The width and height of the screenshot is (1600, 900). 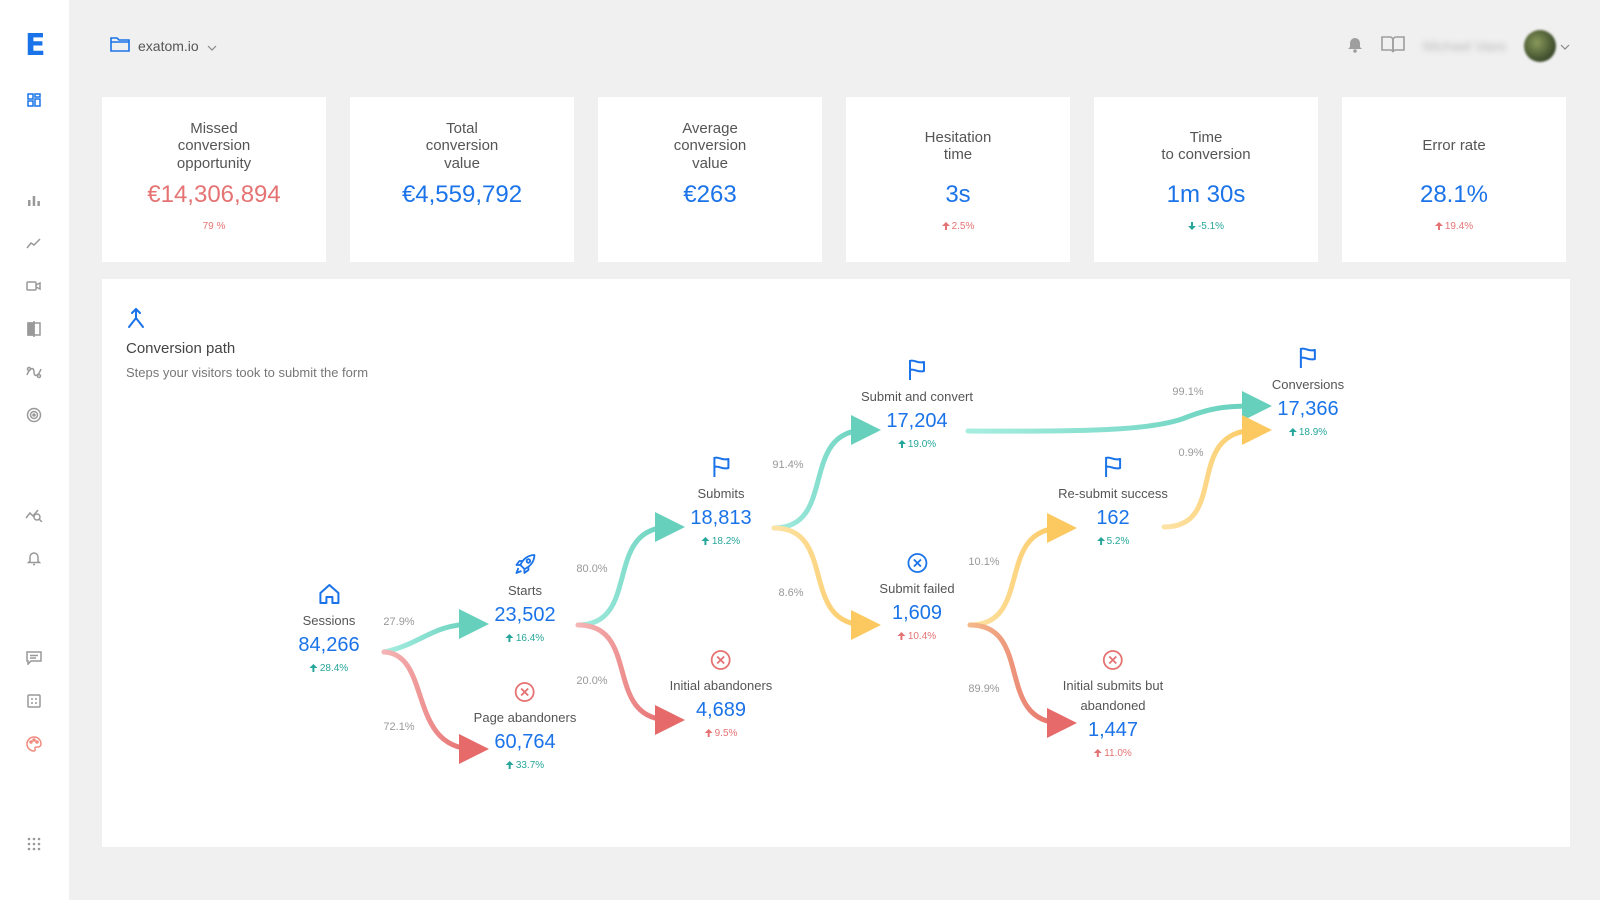 I want to click on node-label: Initial abandoners, so click(x=721, y=685).